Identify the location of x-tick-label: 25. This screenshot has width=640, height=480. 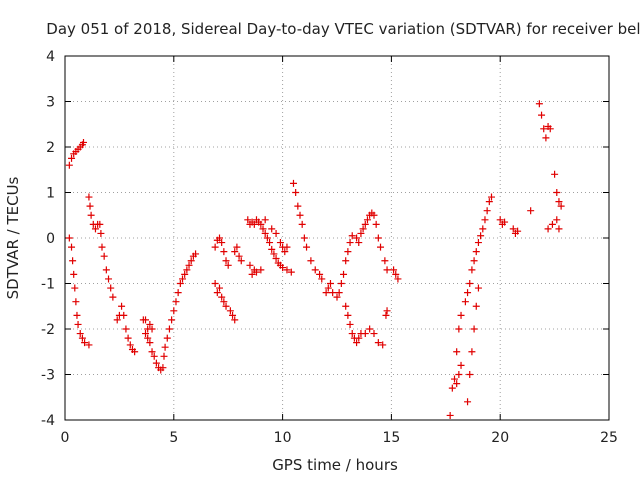
(609, 438).